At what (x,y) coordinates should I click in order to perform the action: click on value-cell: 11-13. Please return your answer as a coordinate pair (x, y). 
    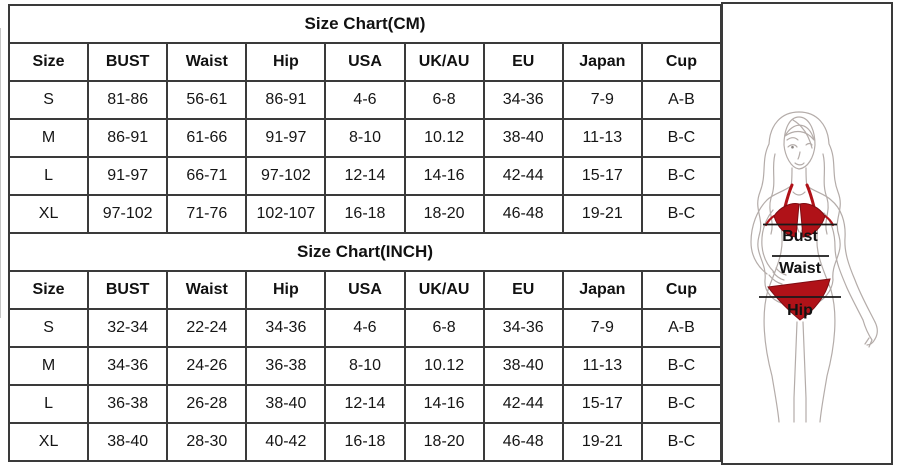
    Looking at the image, I should click on (602, 366).